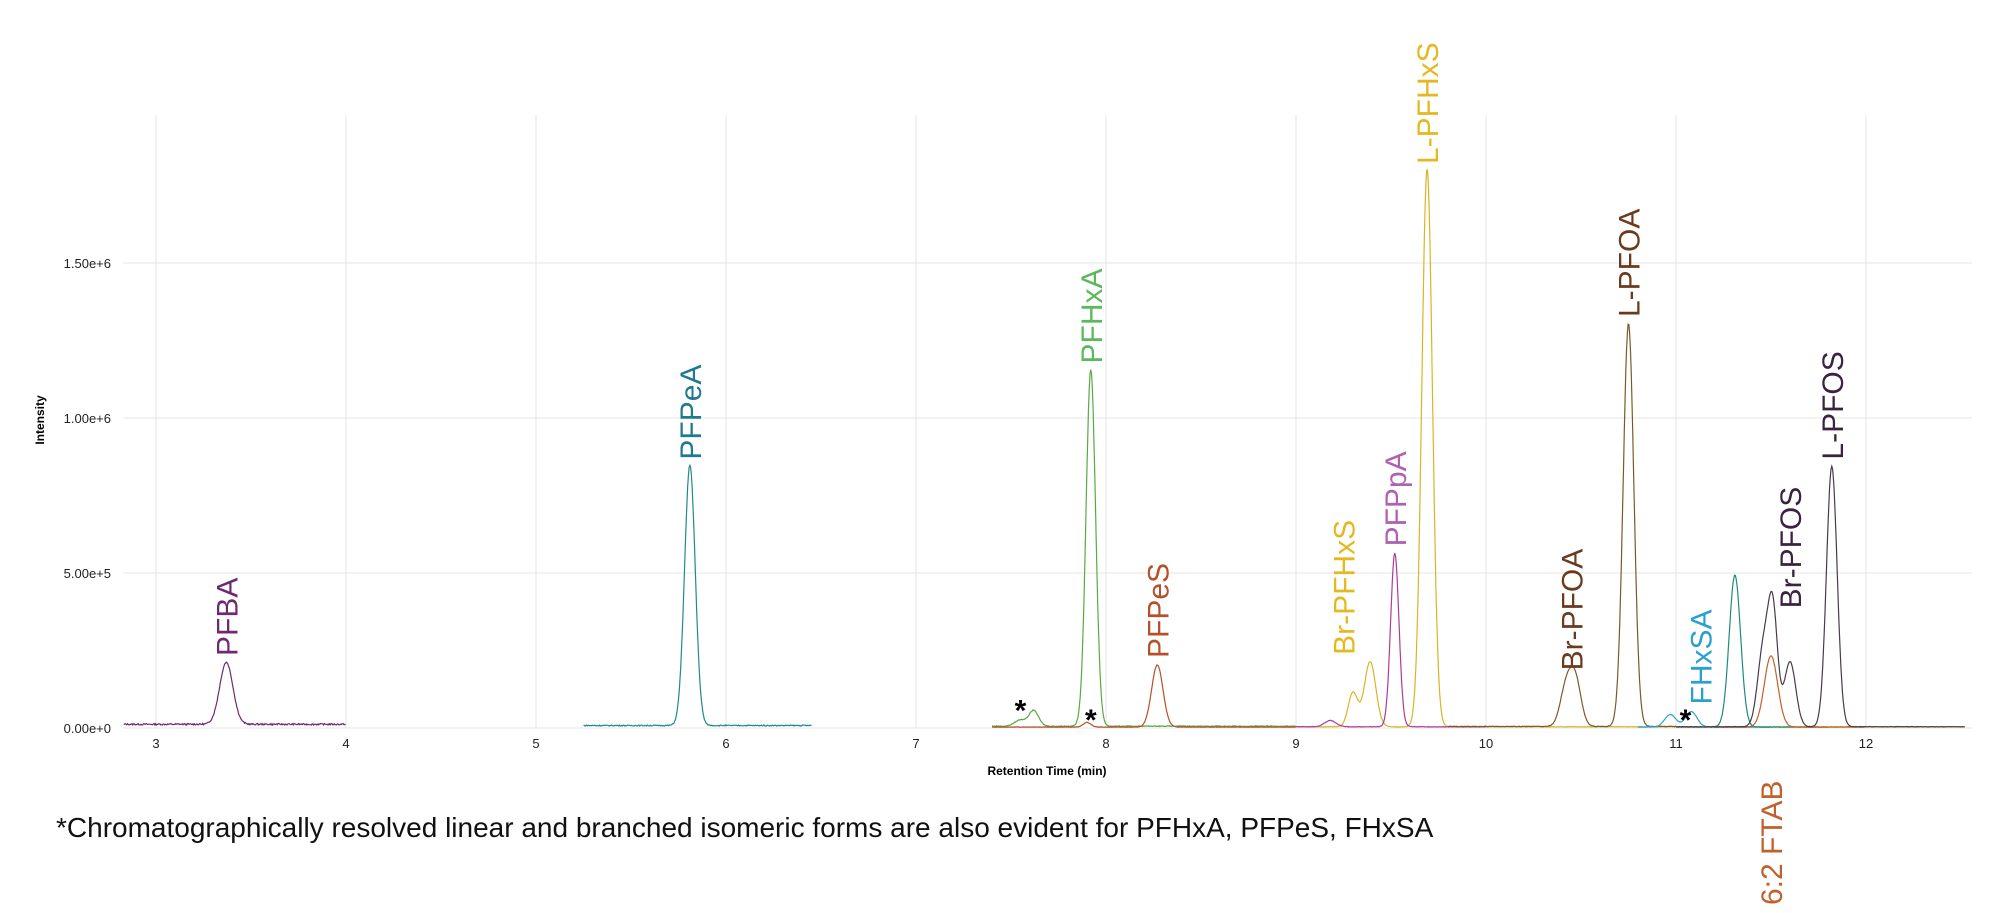 The image size is (2000, 913). I want to click on y-tick-label: 0.00e+0, so click(87, 728).